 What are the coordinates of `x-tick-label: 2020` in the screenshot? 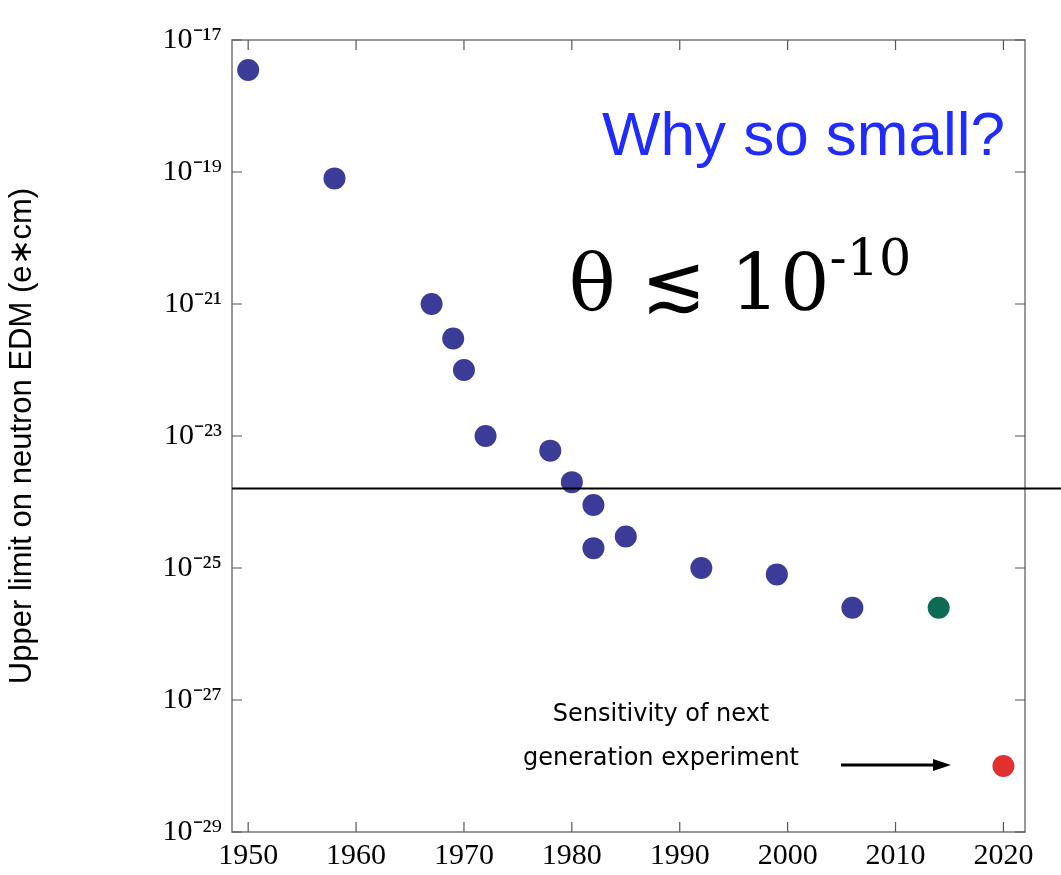 It's located at (1003, 853).